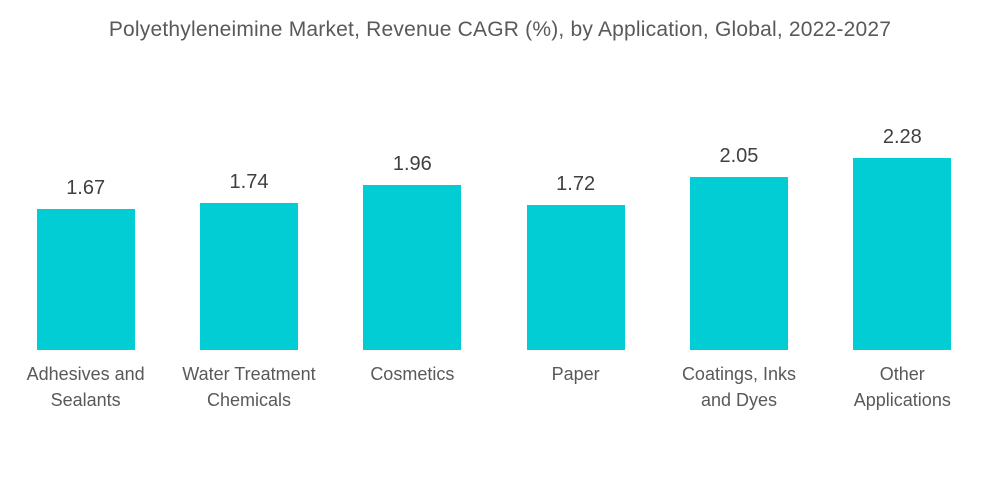 The width and height of the screenshot is (1000, 504). I want to click on bar-stack: 1.67, so click(85, 235).